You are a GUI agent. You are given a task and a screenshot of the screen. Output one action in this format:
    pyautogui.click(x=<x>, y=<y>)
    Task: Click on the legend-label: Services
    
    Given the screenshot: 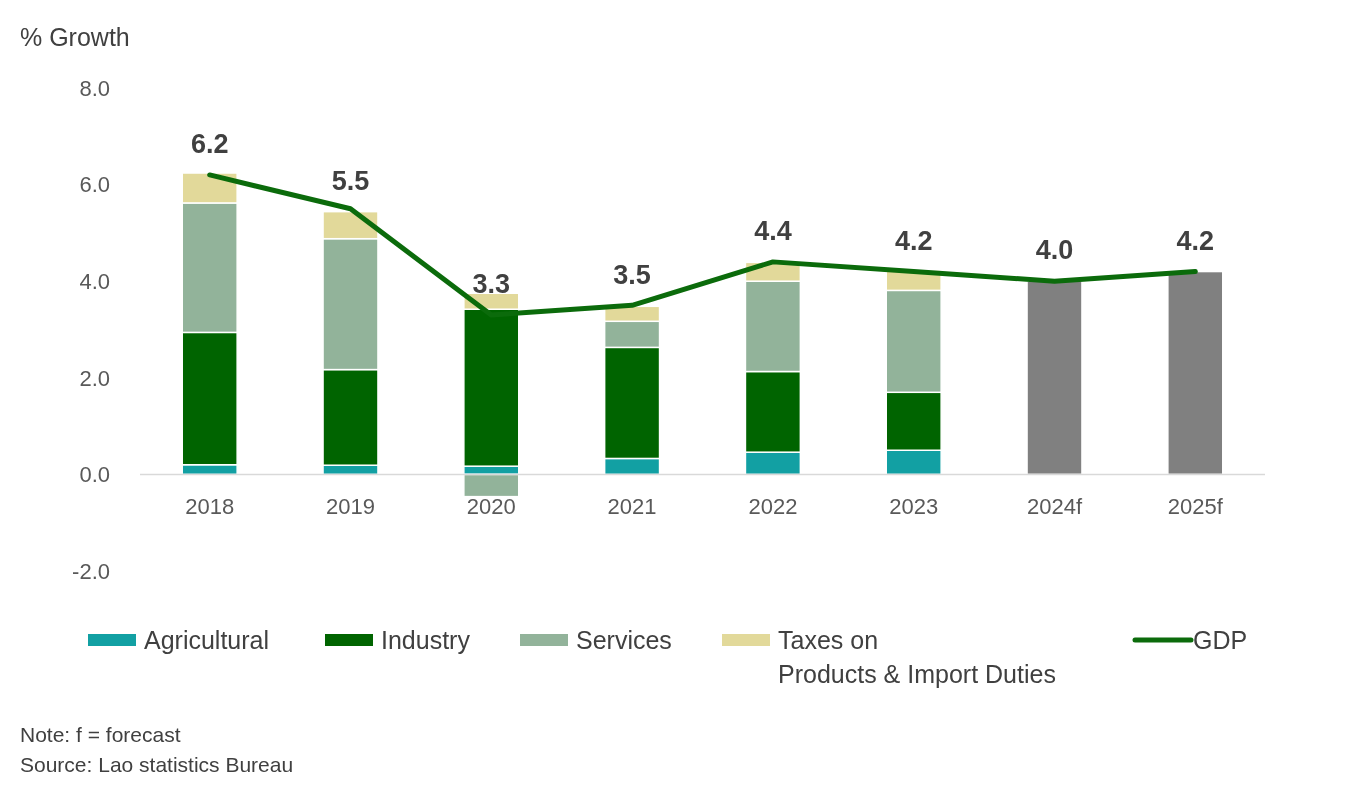 What is the action you would take?
    pyautogui.click(x=624, y=639)
    